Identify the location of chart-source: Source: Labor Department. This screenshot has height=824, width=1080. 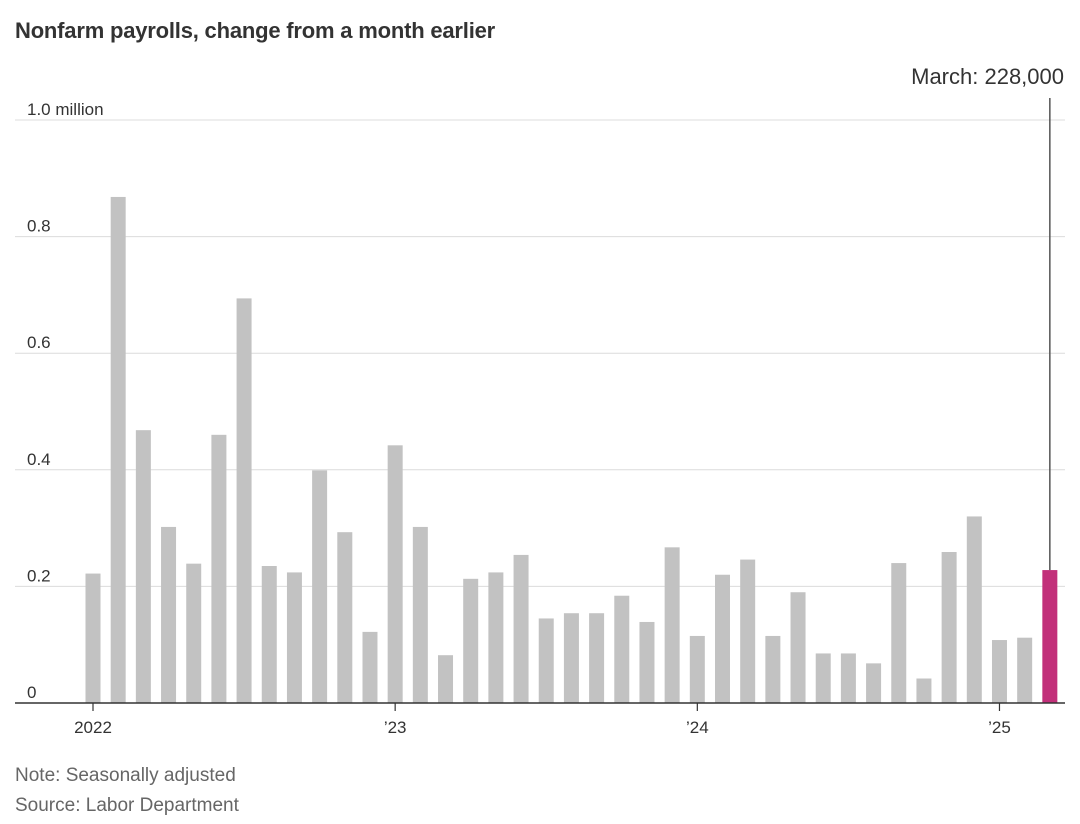
(127, 805).